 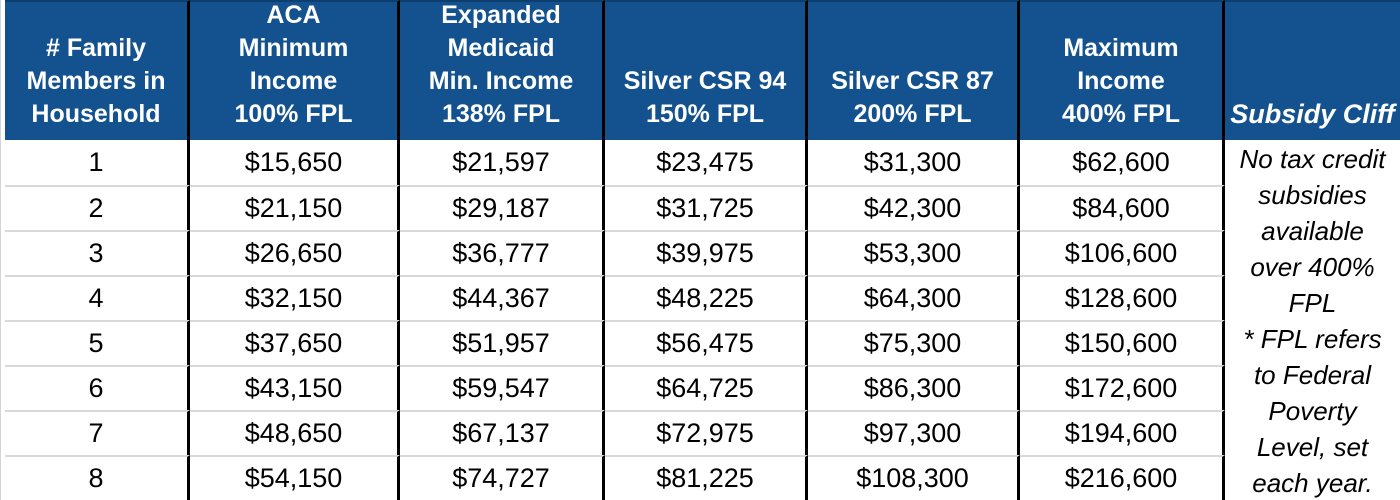 What do you see at coordinates (97, 70) in the screenshot?
I see `column-header-family-members: # Family Members in Household` at bounding box center [97, 70].